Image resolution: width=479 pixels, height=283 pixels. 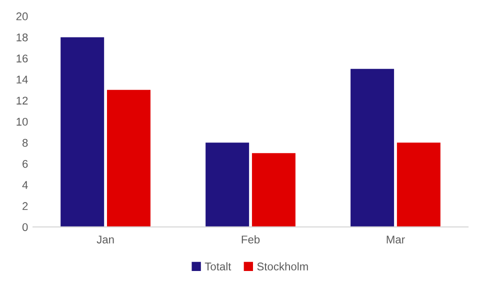 What do you see at coordinates (251, 239) in the screenshot?
I see `x-tick-label: Feb` at bounding box center [251, 239].